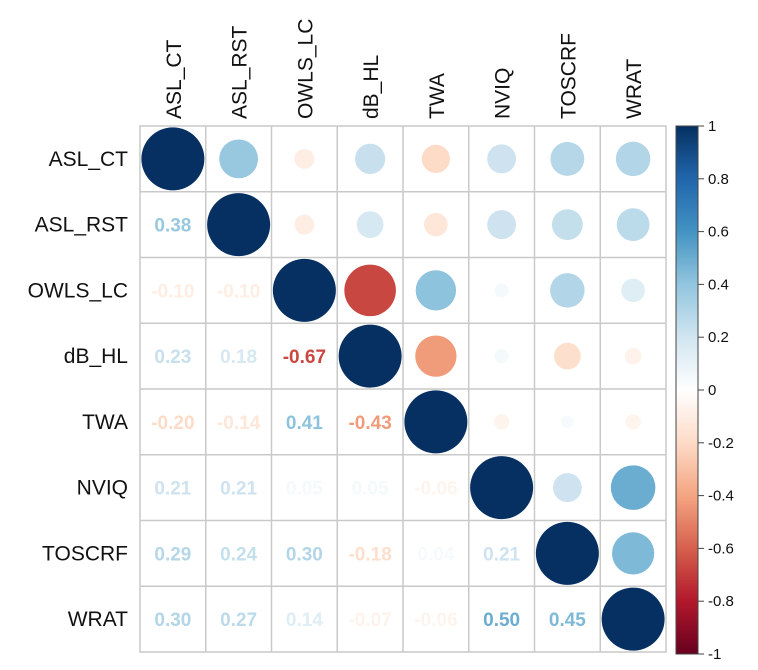 The image size is (758, 670). What do you see at coordinates (369, 620) in the screenshot?
I see `correlation-value: -0.07` at bounding box center [369, 620].